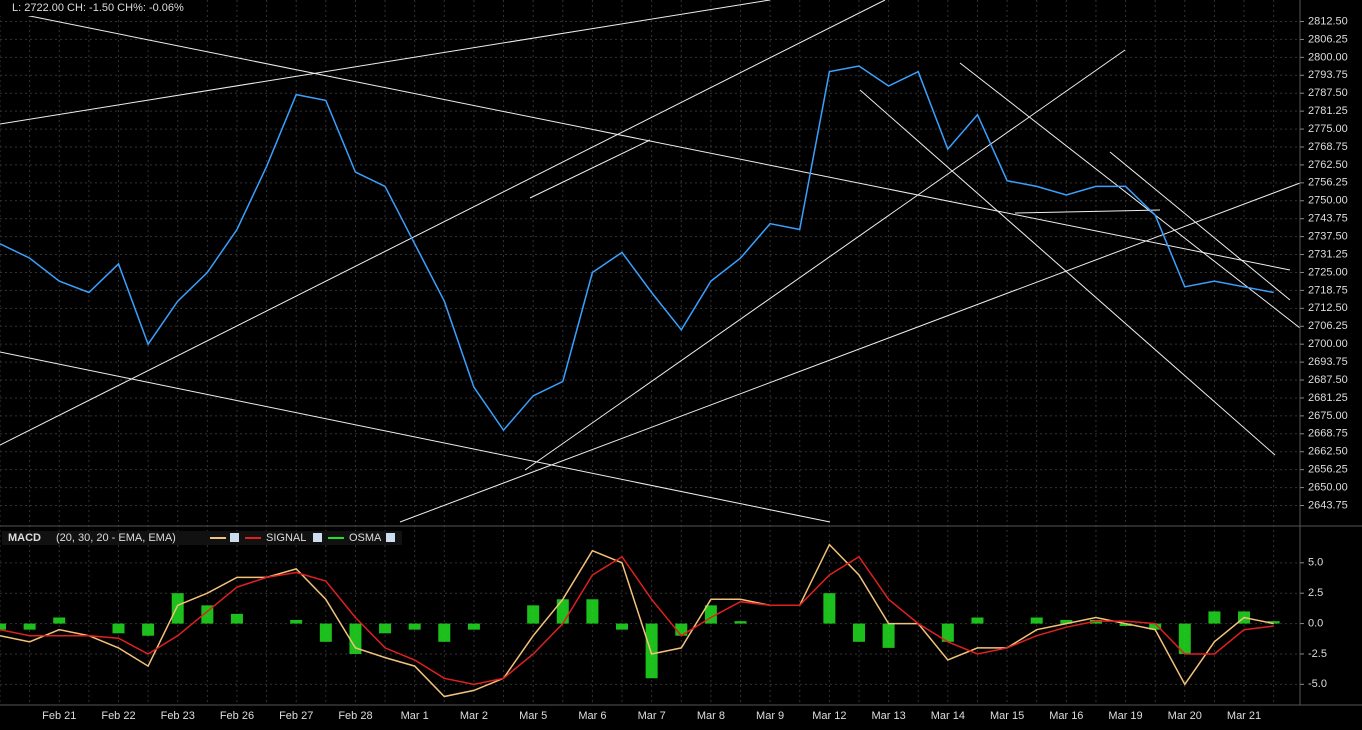 The height and width of the screenshot is (730, 1362). What do you see at coordinates (1185, 716) in the screenshot?
I see `x-tick-label: Mar 20` at bounding box center [1185, 716].